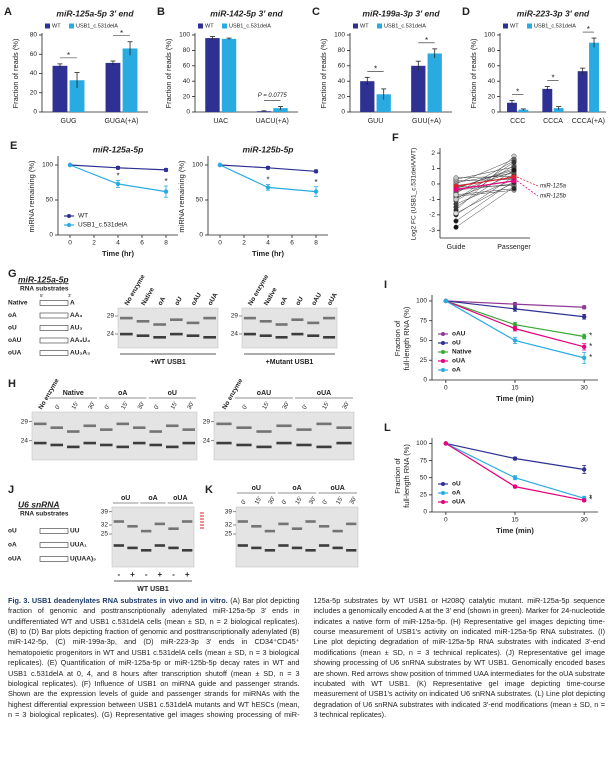 The image size is (613, 763). Describe the element at coordinates (80, 353) in the screenshot. I see `substrate-sequence: AU₃A₃` at that location.